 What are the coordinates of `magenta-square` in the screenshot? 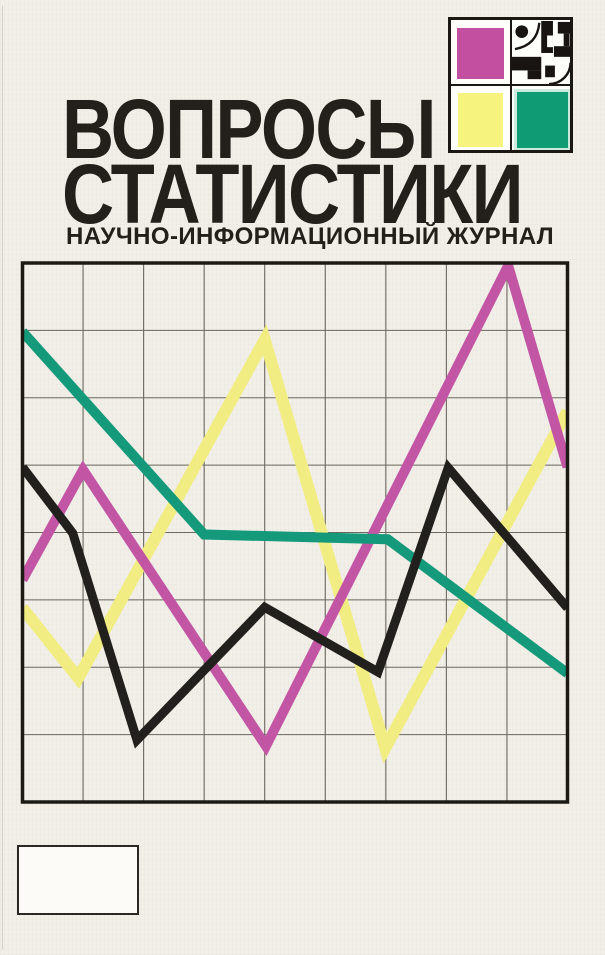 It's located at (480, 53).